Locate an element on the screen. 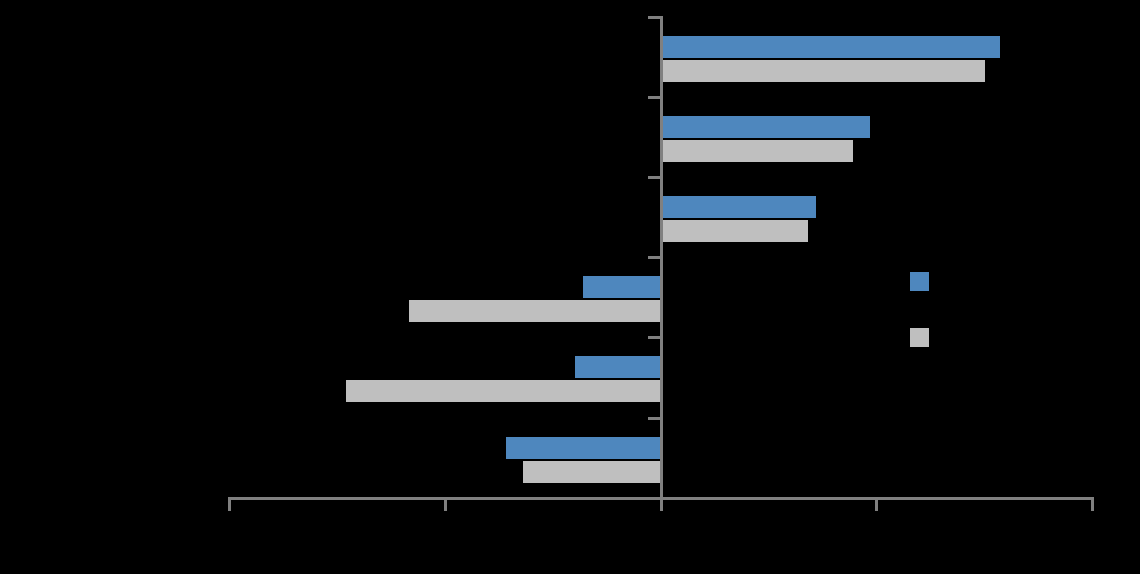 Image resolution: width=1140 pixels, height=574 pixels. legend-swatch-blue-series is located at coordinates (919, 281).